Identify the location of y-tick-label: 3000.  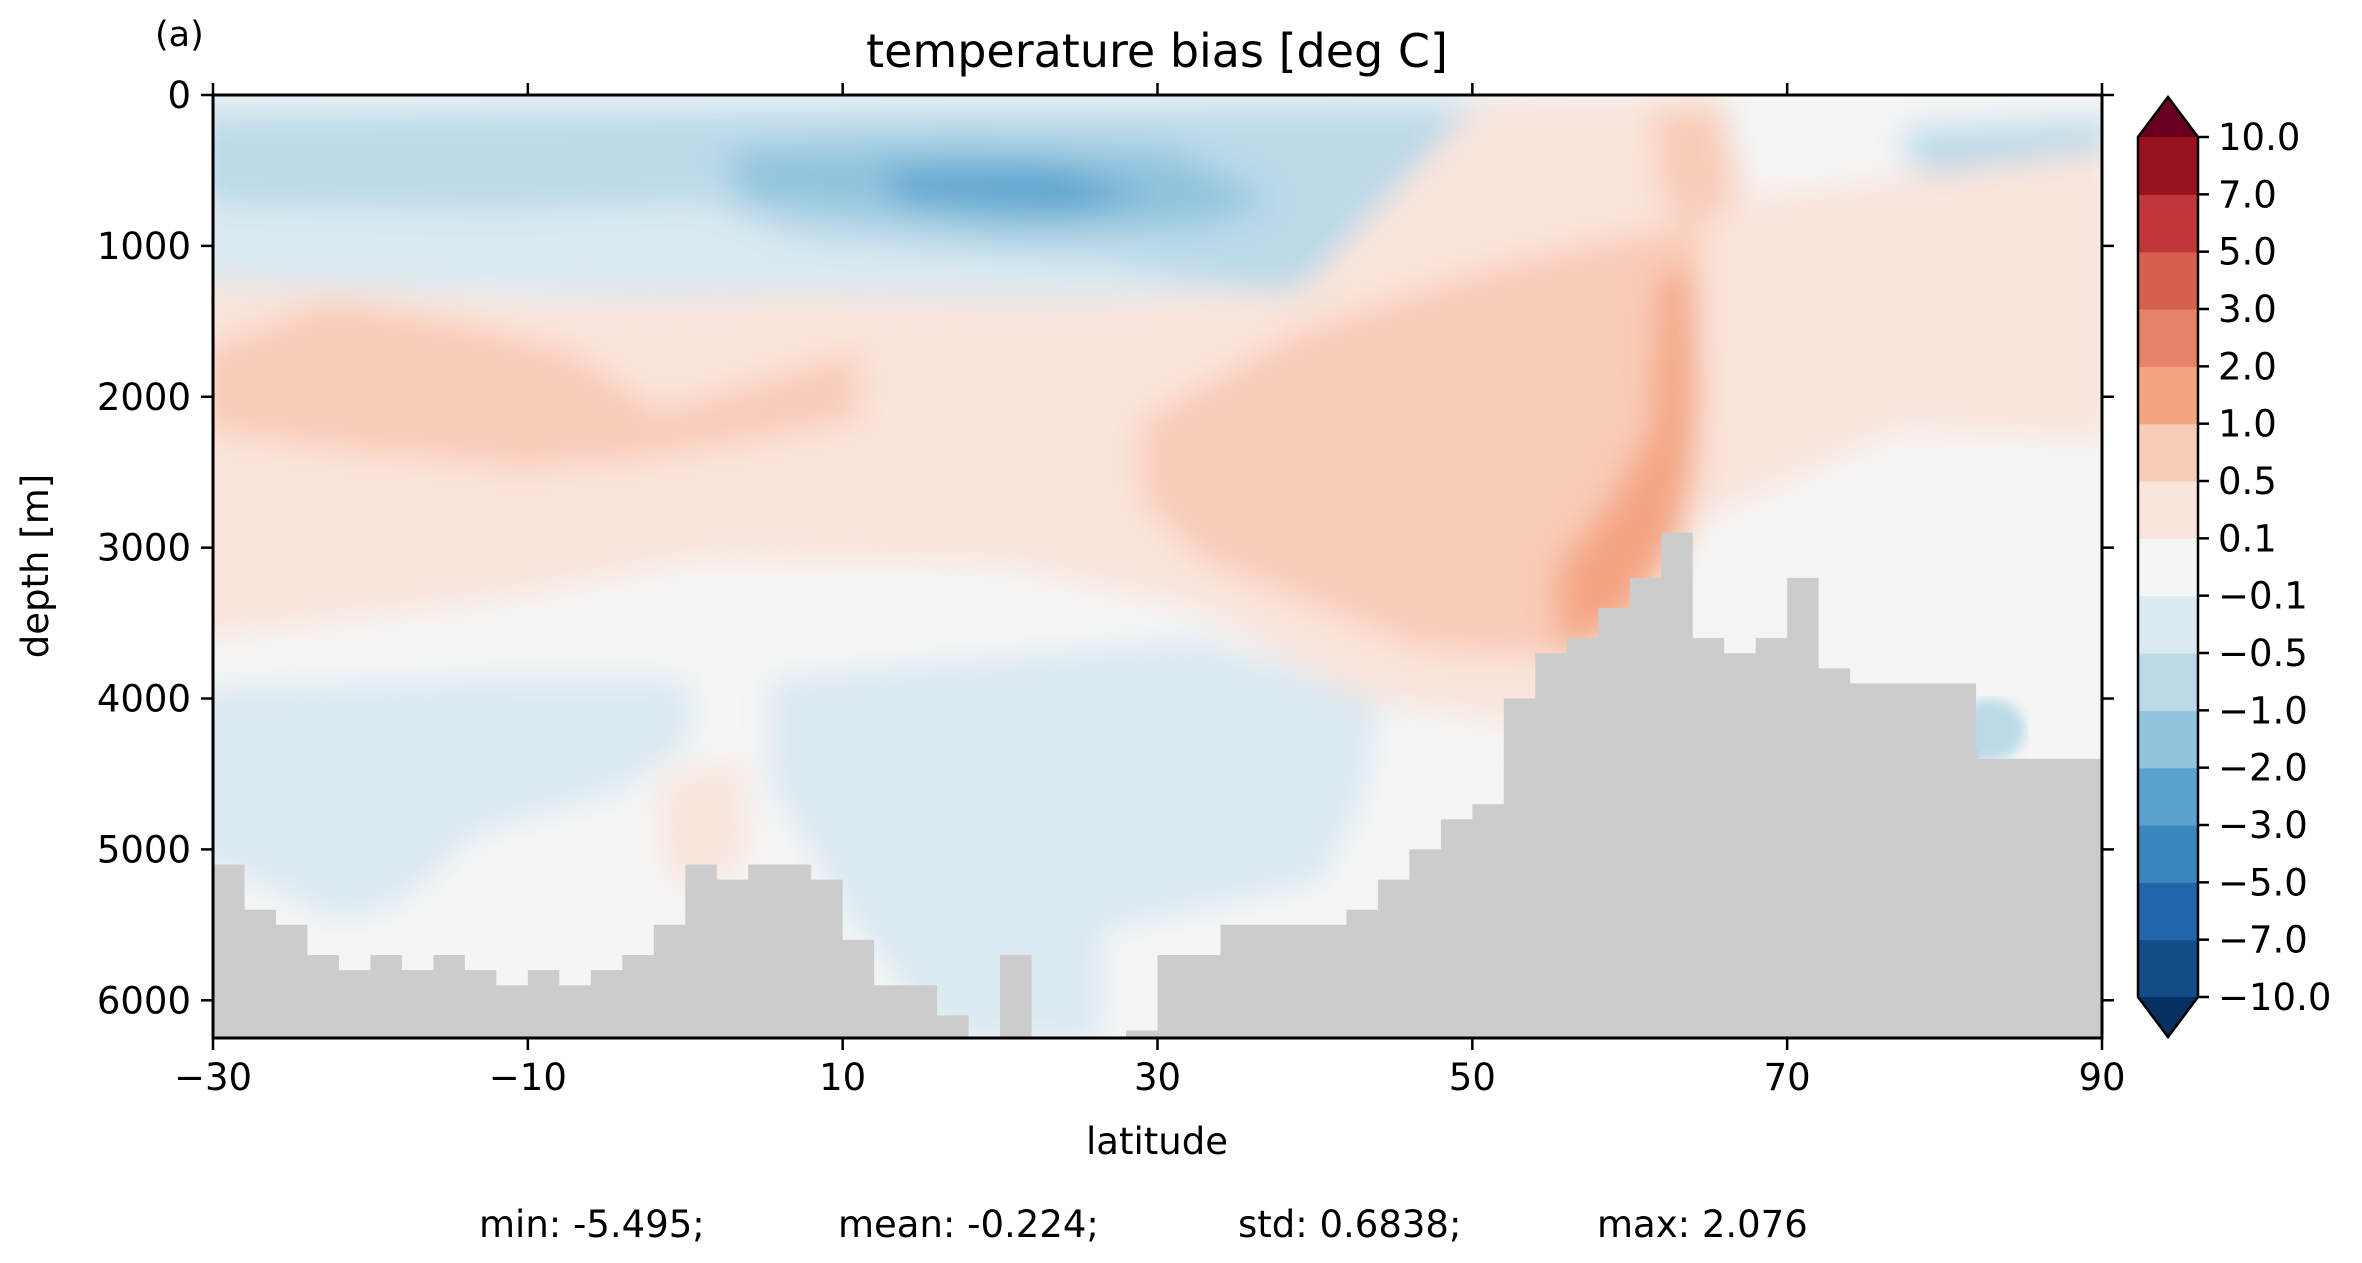
(144, 548).